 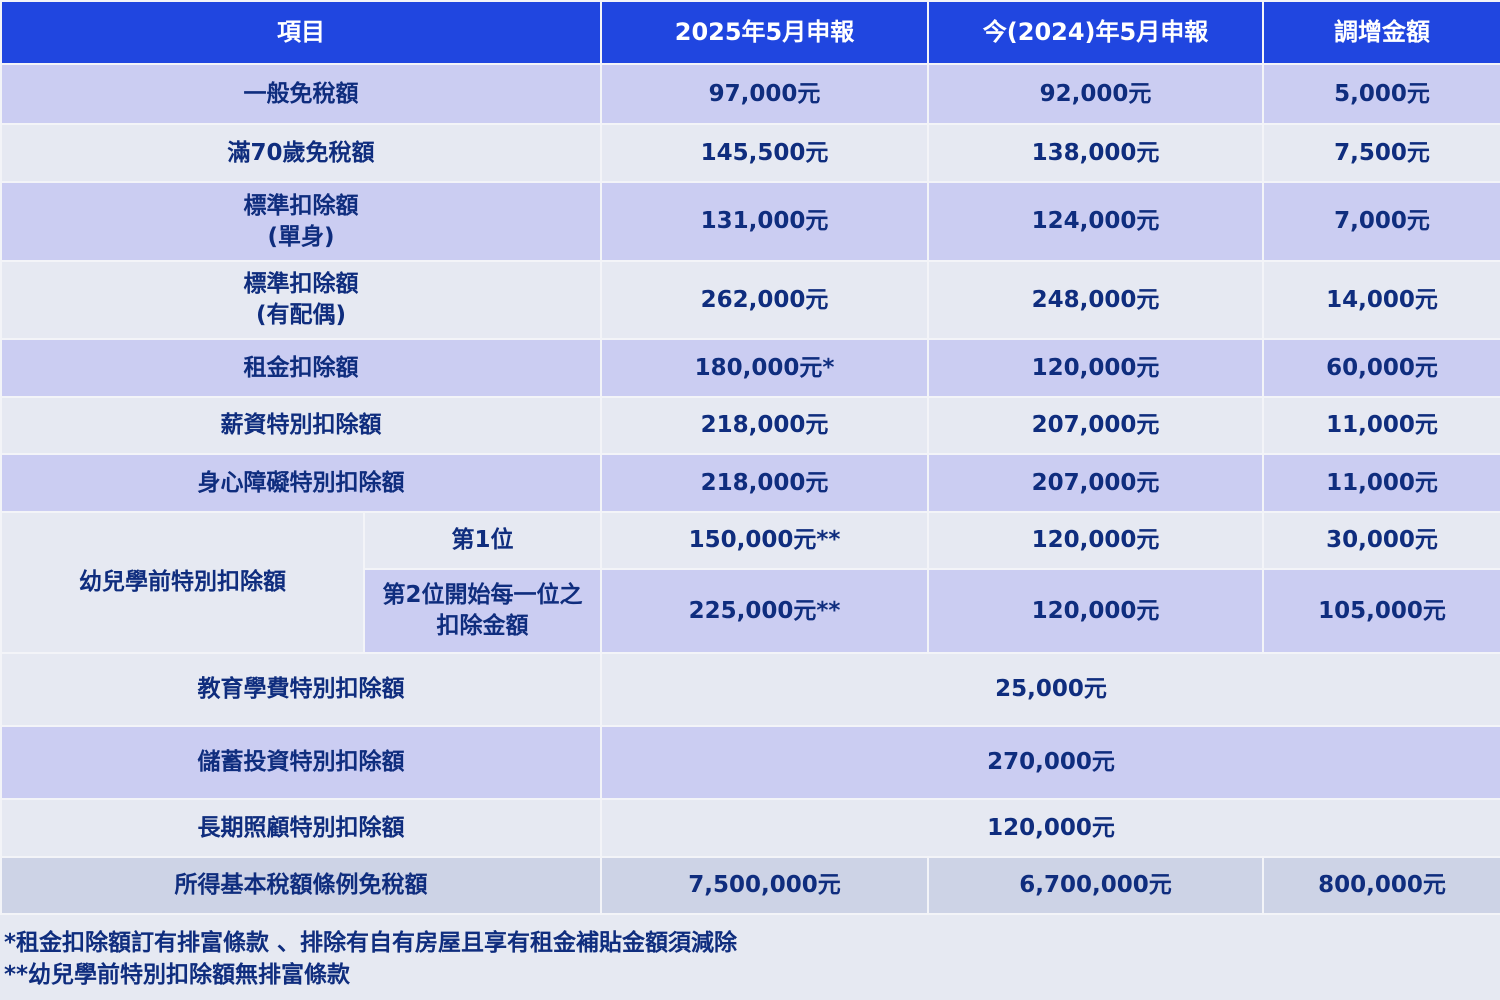 What do you see at coordinates (482, 626) in the screenshot?
I see `sub-item-line2: 扣除金額` at bounding box center [482, 626].